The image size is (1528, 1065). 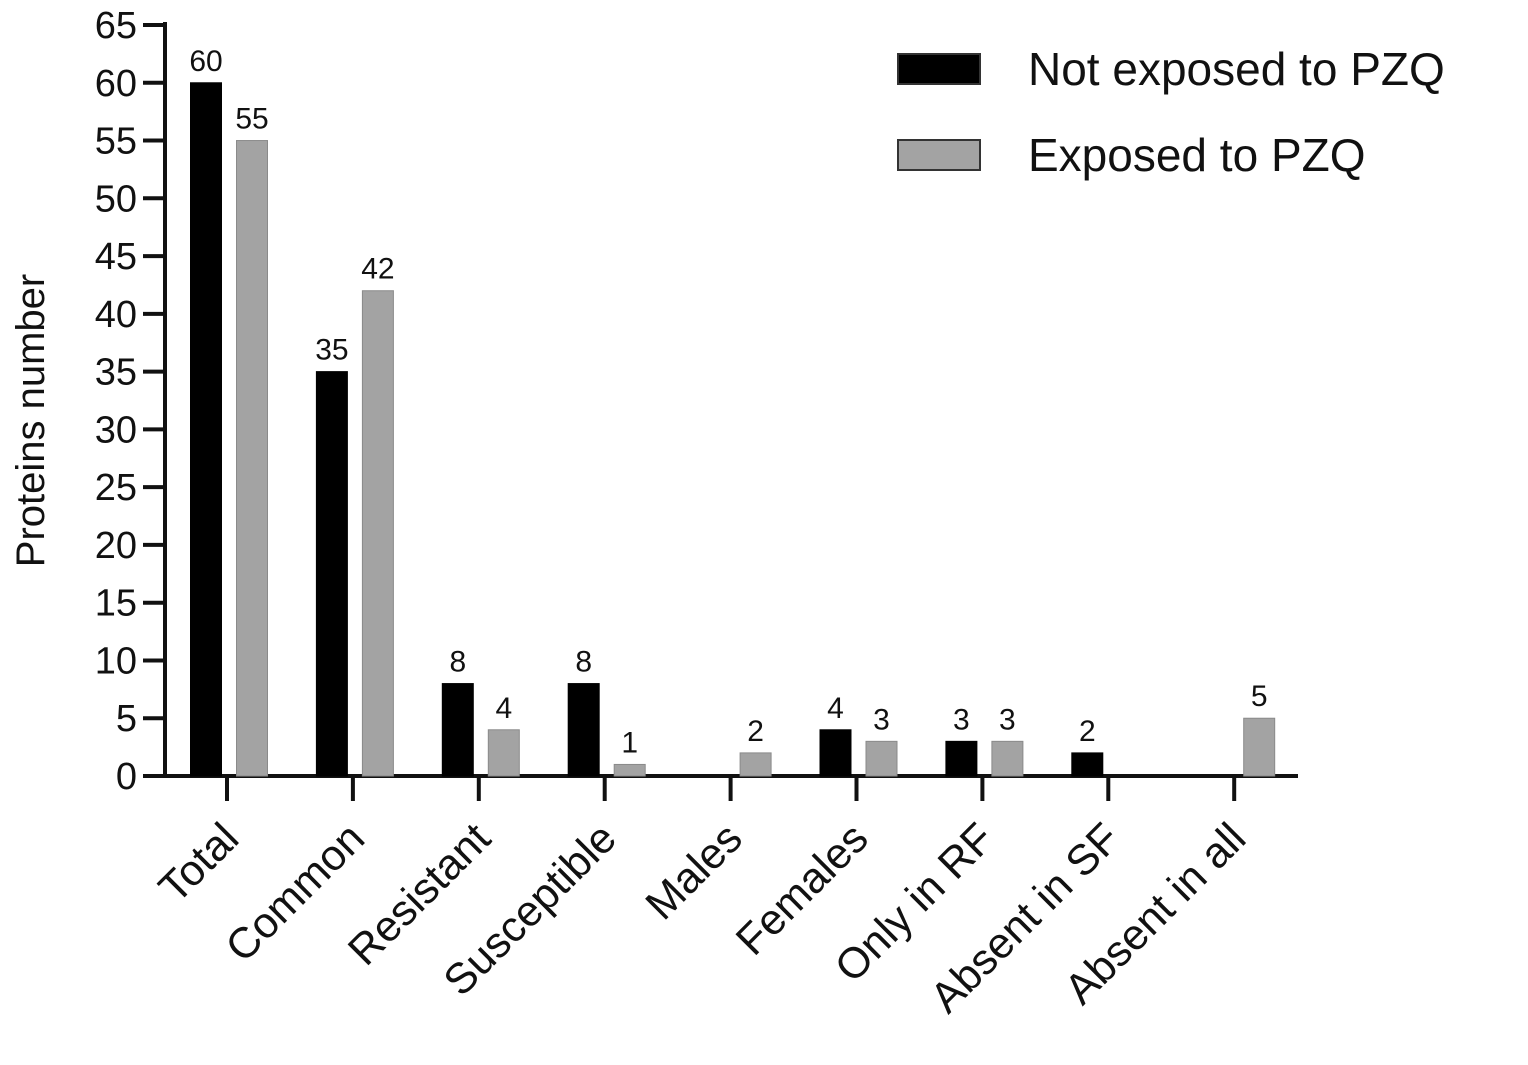 What do you see at coordinates (116, 26) in the screenshot?
I see `y-tick-label: 65` at bounding box center [116, 26].